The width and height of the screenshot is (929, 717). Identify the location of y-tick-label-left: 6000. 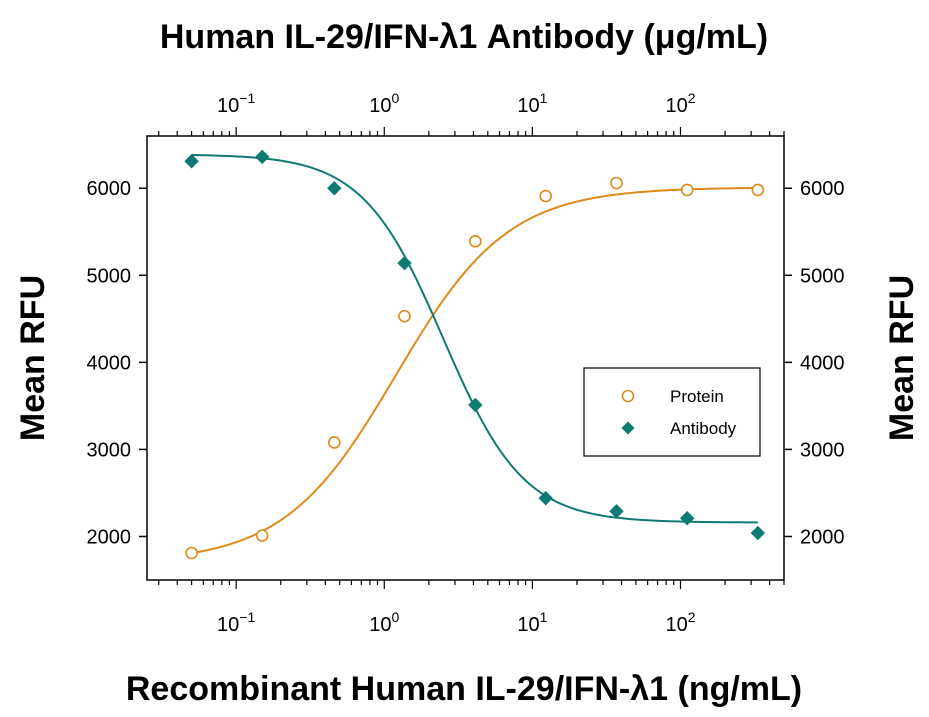
(109, 189).